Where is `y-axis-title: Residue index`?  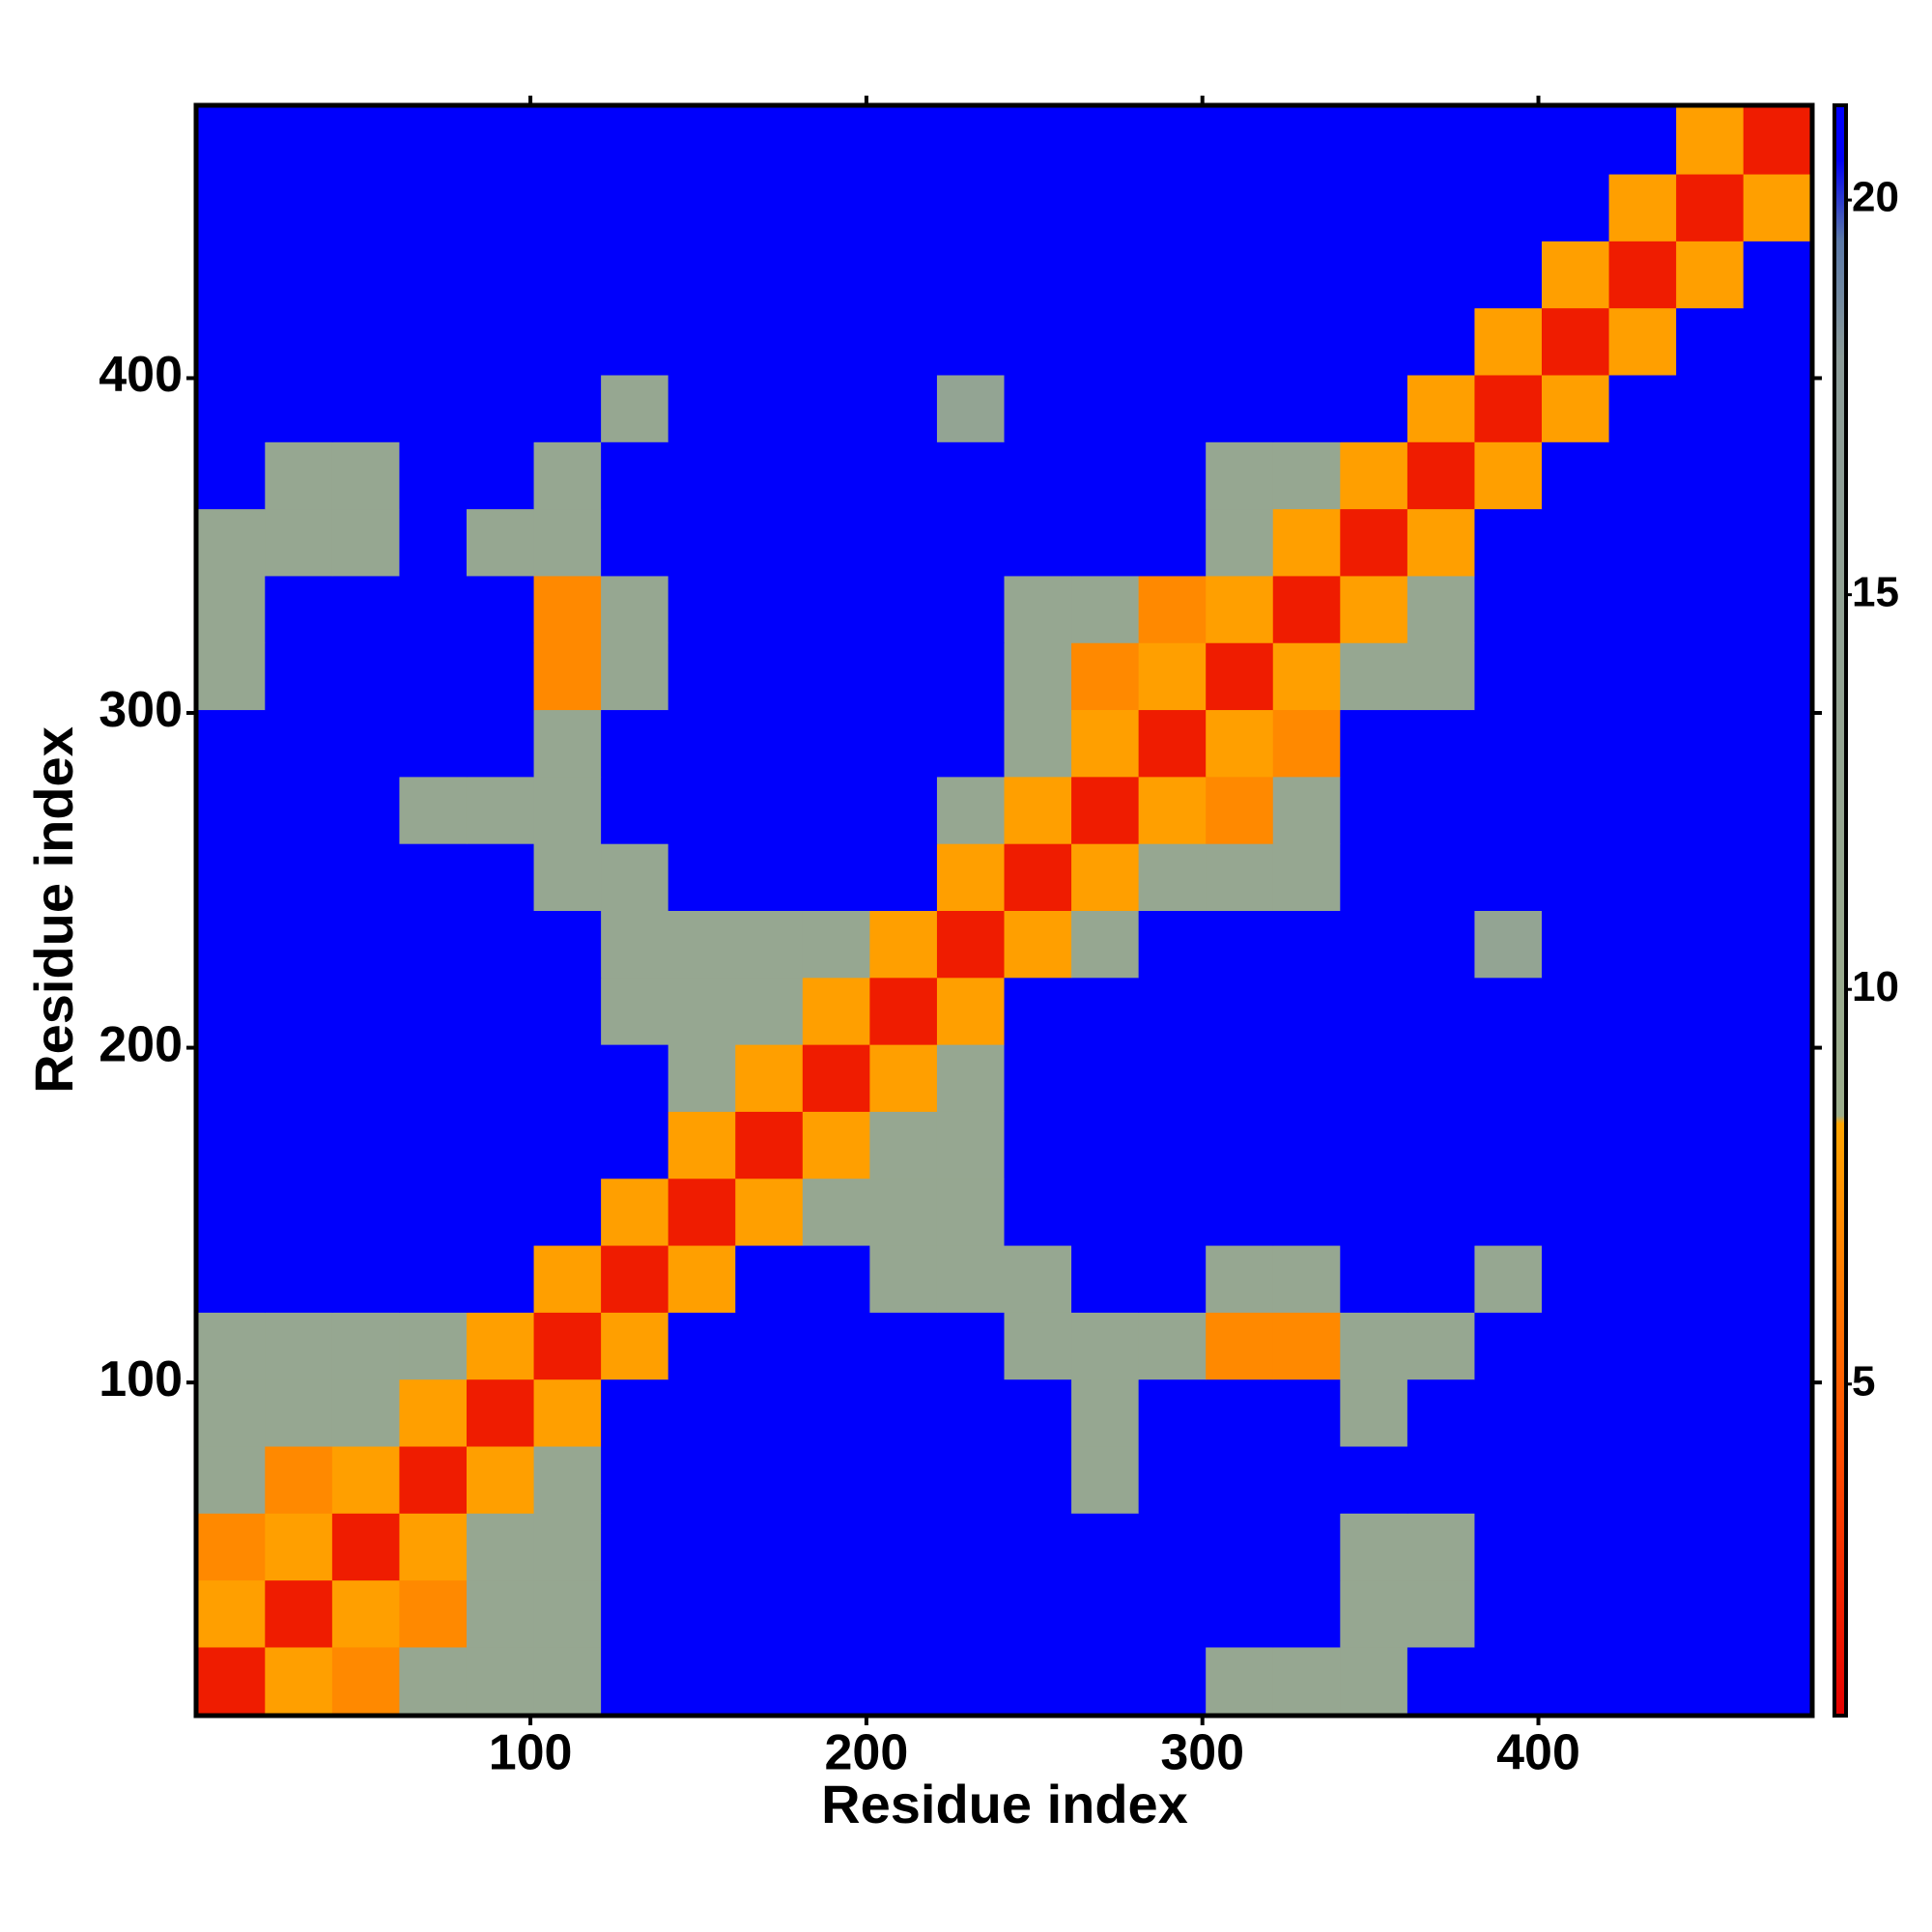 y-axis-title: Residue index is located at coordinates (53, 910).